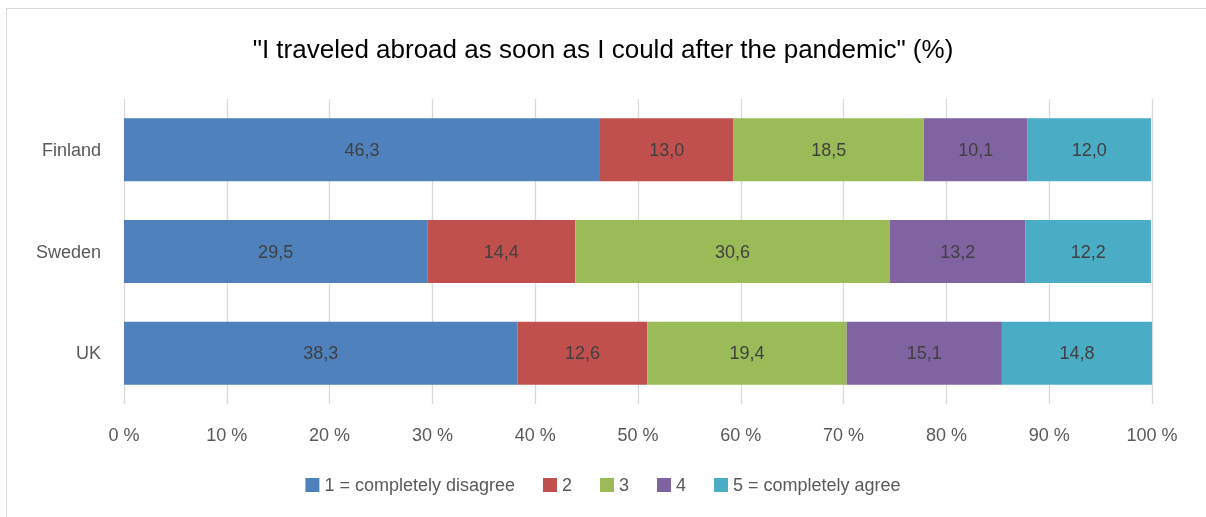  I want to click on data-label: 30,6, so click(733, 251).